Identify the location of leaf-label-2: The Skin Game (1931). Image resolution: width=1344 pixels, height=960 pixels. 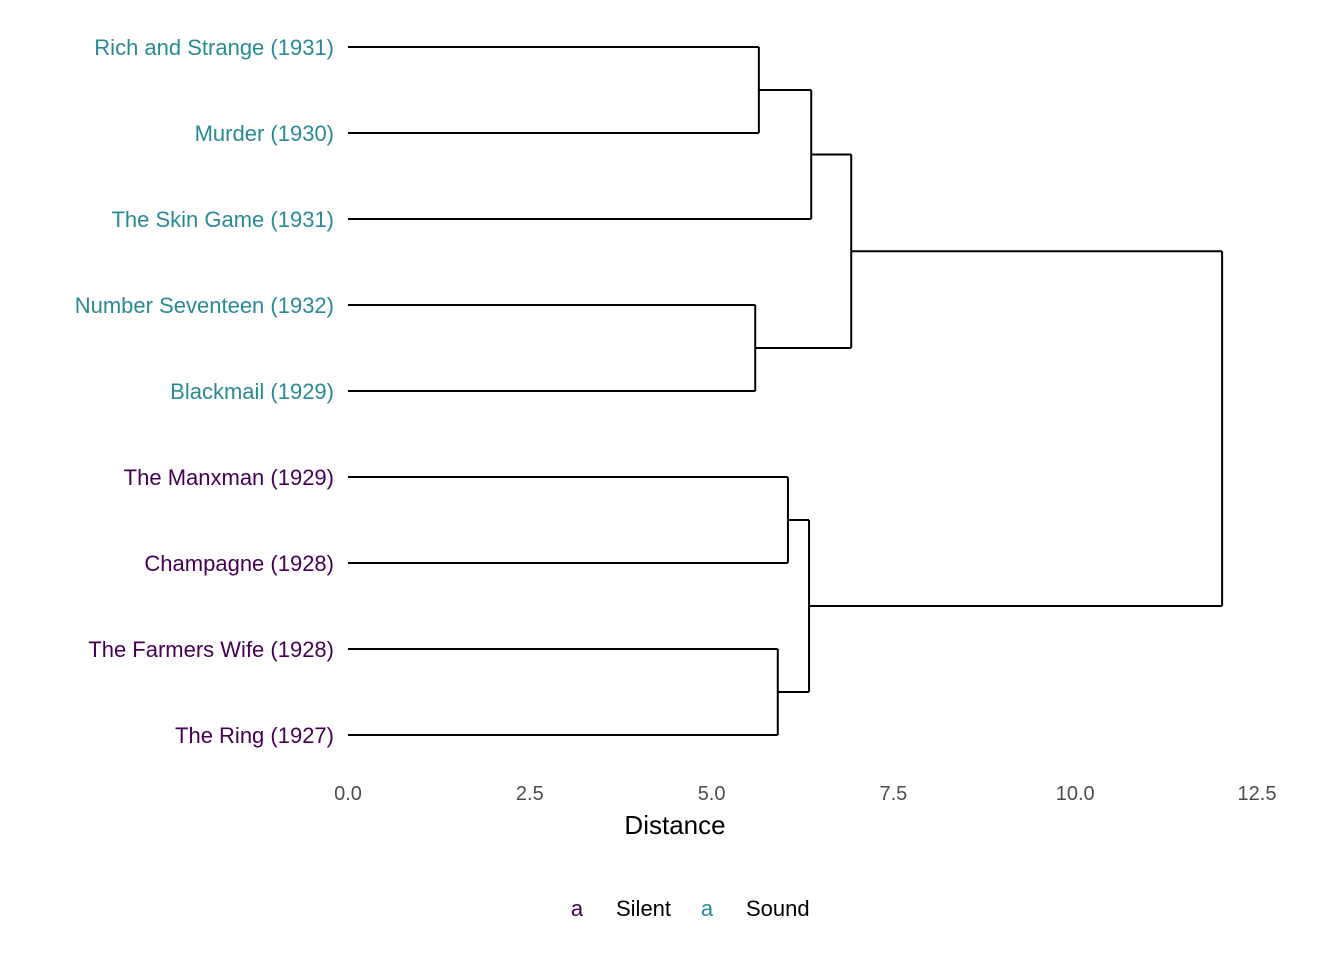
(222, 219).